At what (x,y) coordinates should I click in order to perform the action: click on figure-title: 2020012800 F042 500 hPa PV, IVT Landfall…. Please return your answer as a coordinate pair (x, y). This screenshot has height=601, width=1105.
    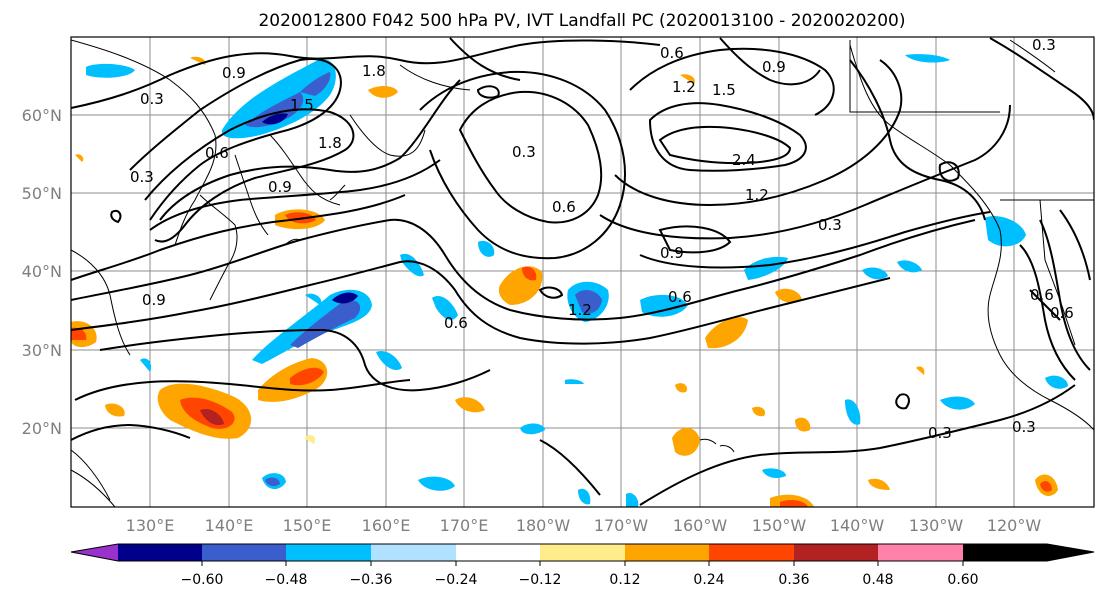
    Looking at the image, I should click on (581, 21).